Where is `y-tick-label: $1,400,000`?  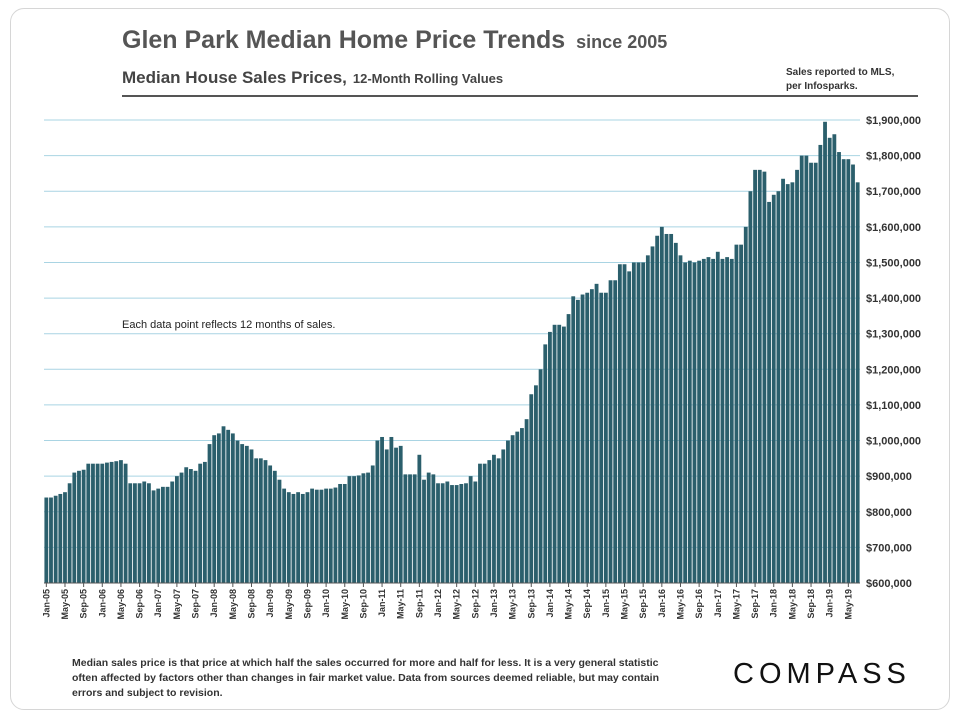 y-tick-label: $1,400,000 is located at coordinates (893, 299).